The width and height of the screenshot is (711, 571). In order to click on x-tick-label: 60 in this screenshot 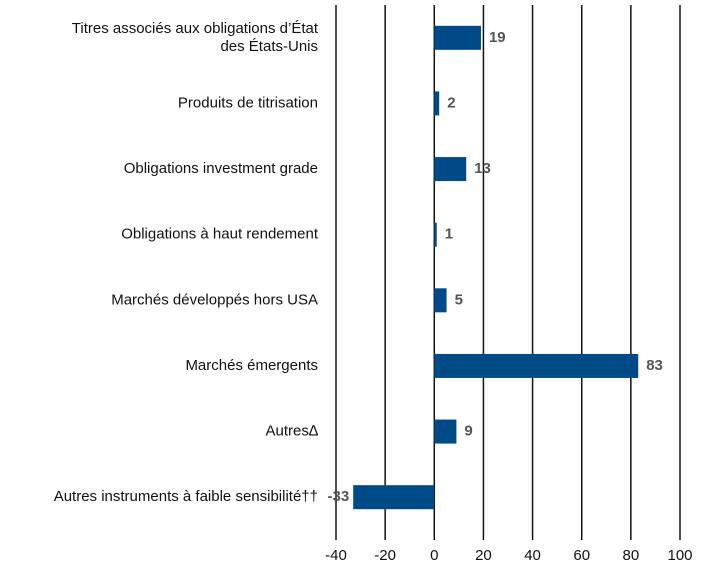, I will do `click(581, 555)`.